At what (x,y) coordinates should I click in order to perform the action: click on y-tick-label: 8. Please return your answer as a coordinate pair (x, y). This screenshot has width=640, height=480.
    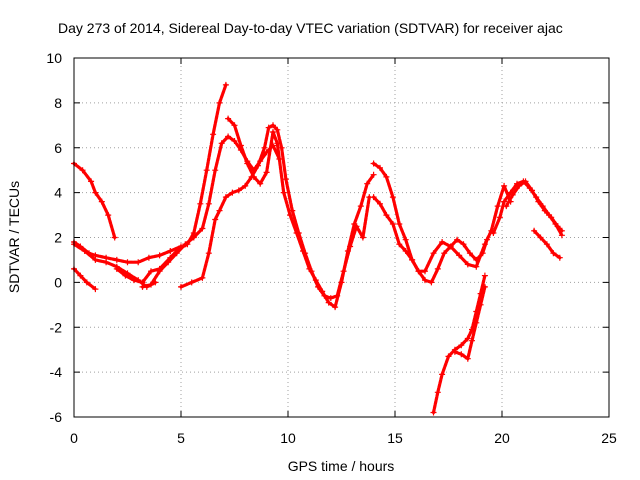
    Looking at the image, I should click on (58, 103).